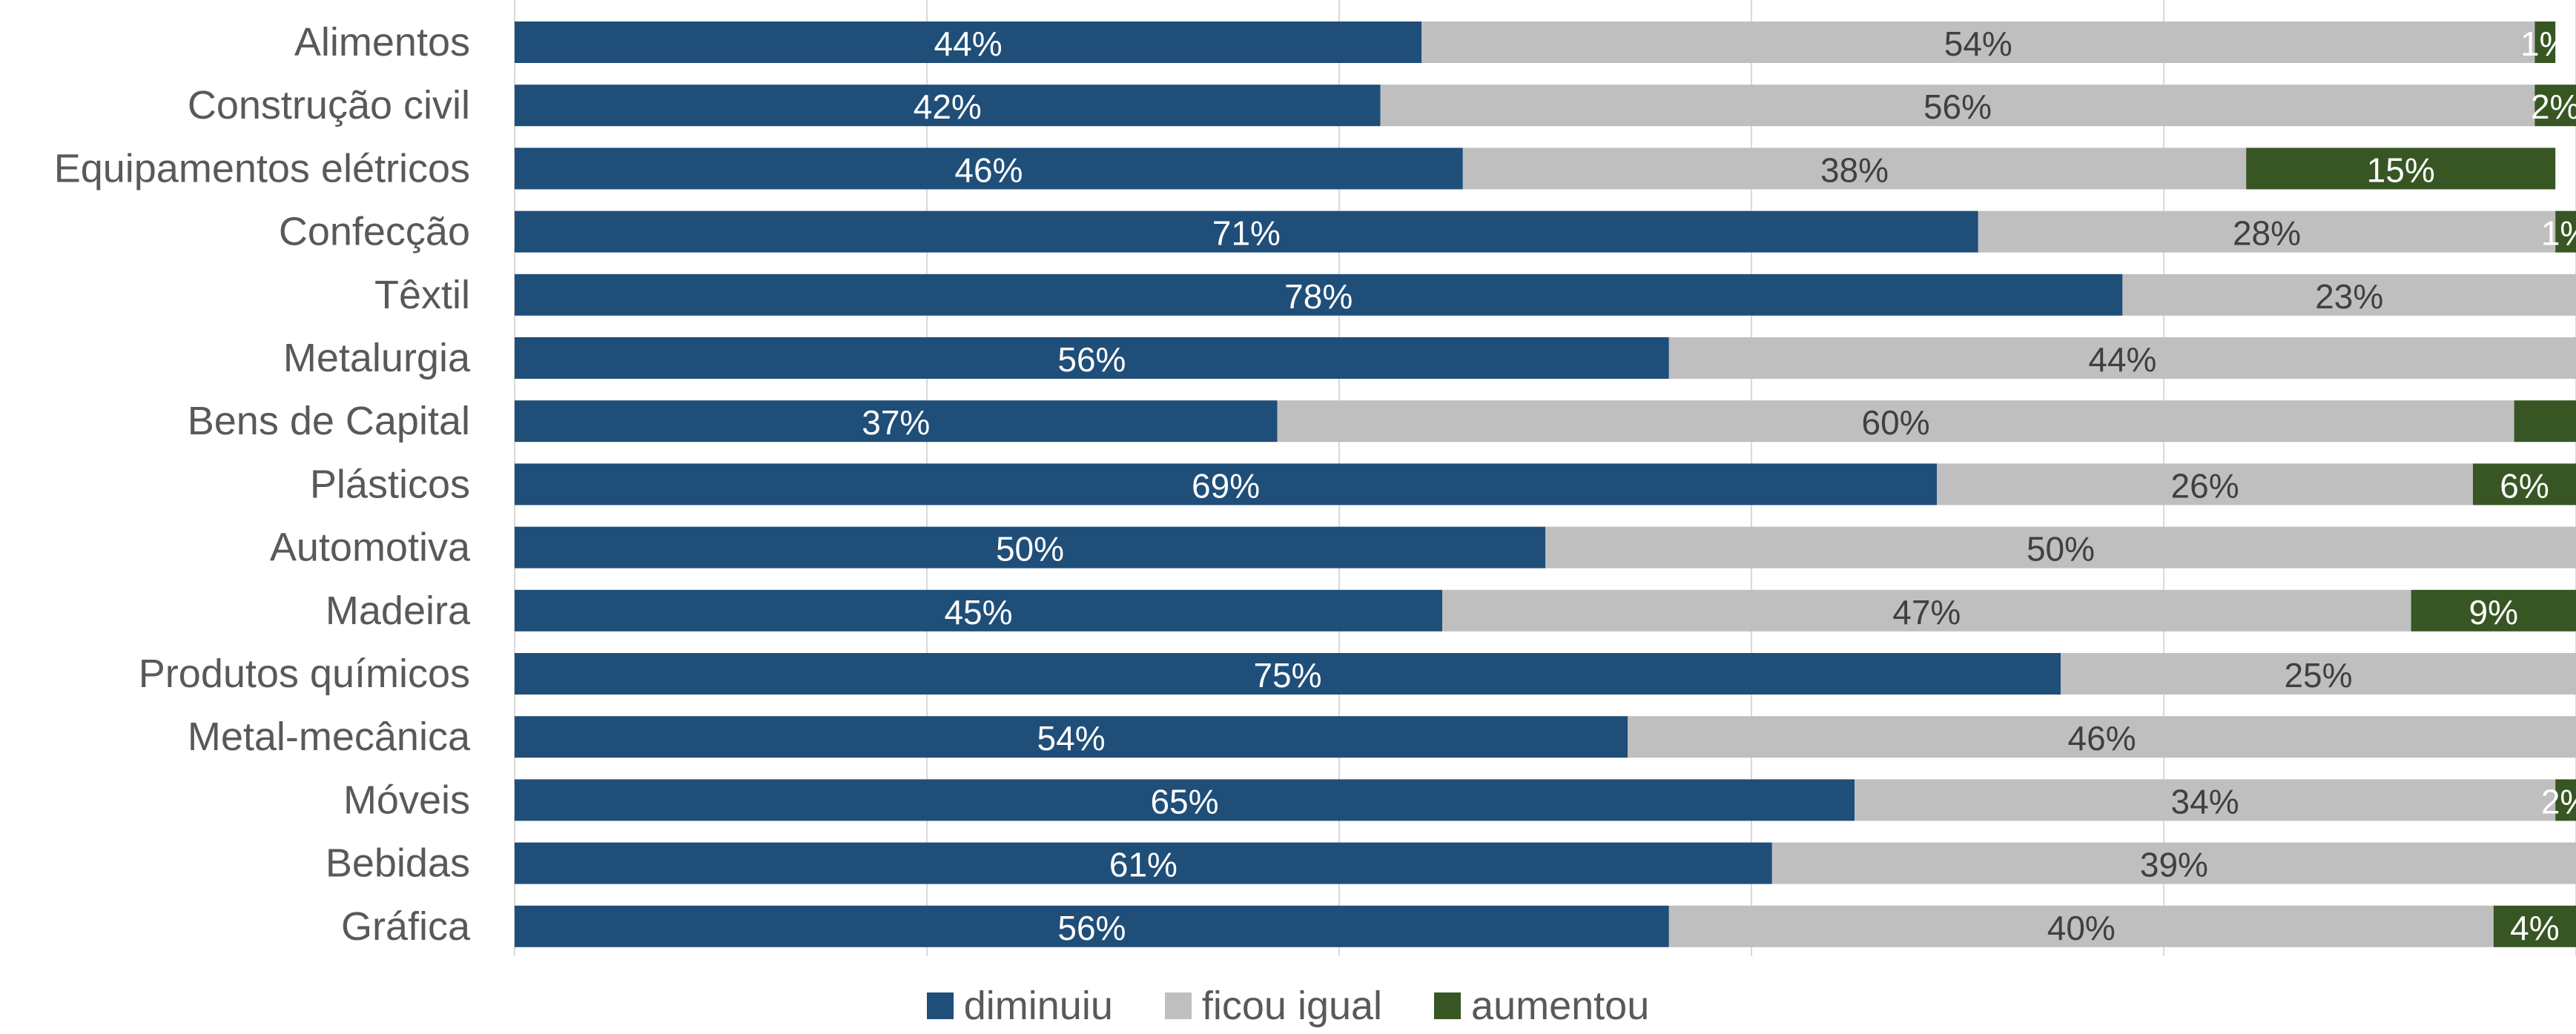 The width and height of the screenshot is (2576, 1034). I want to click on data-label: 6%, so click(2524, 485).